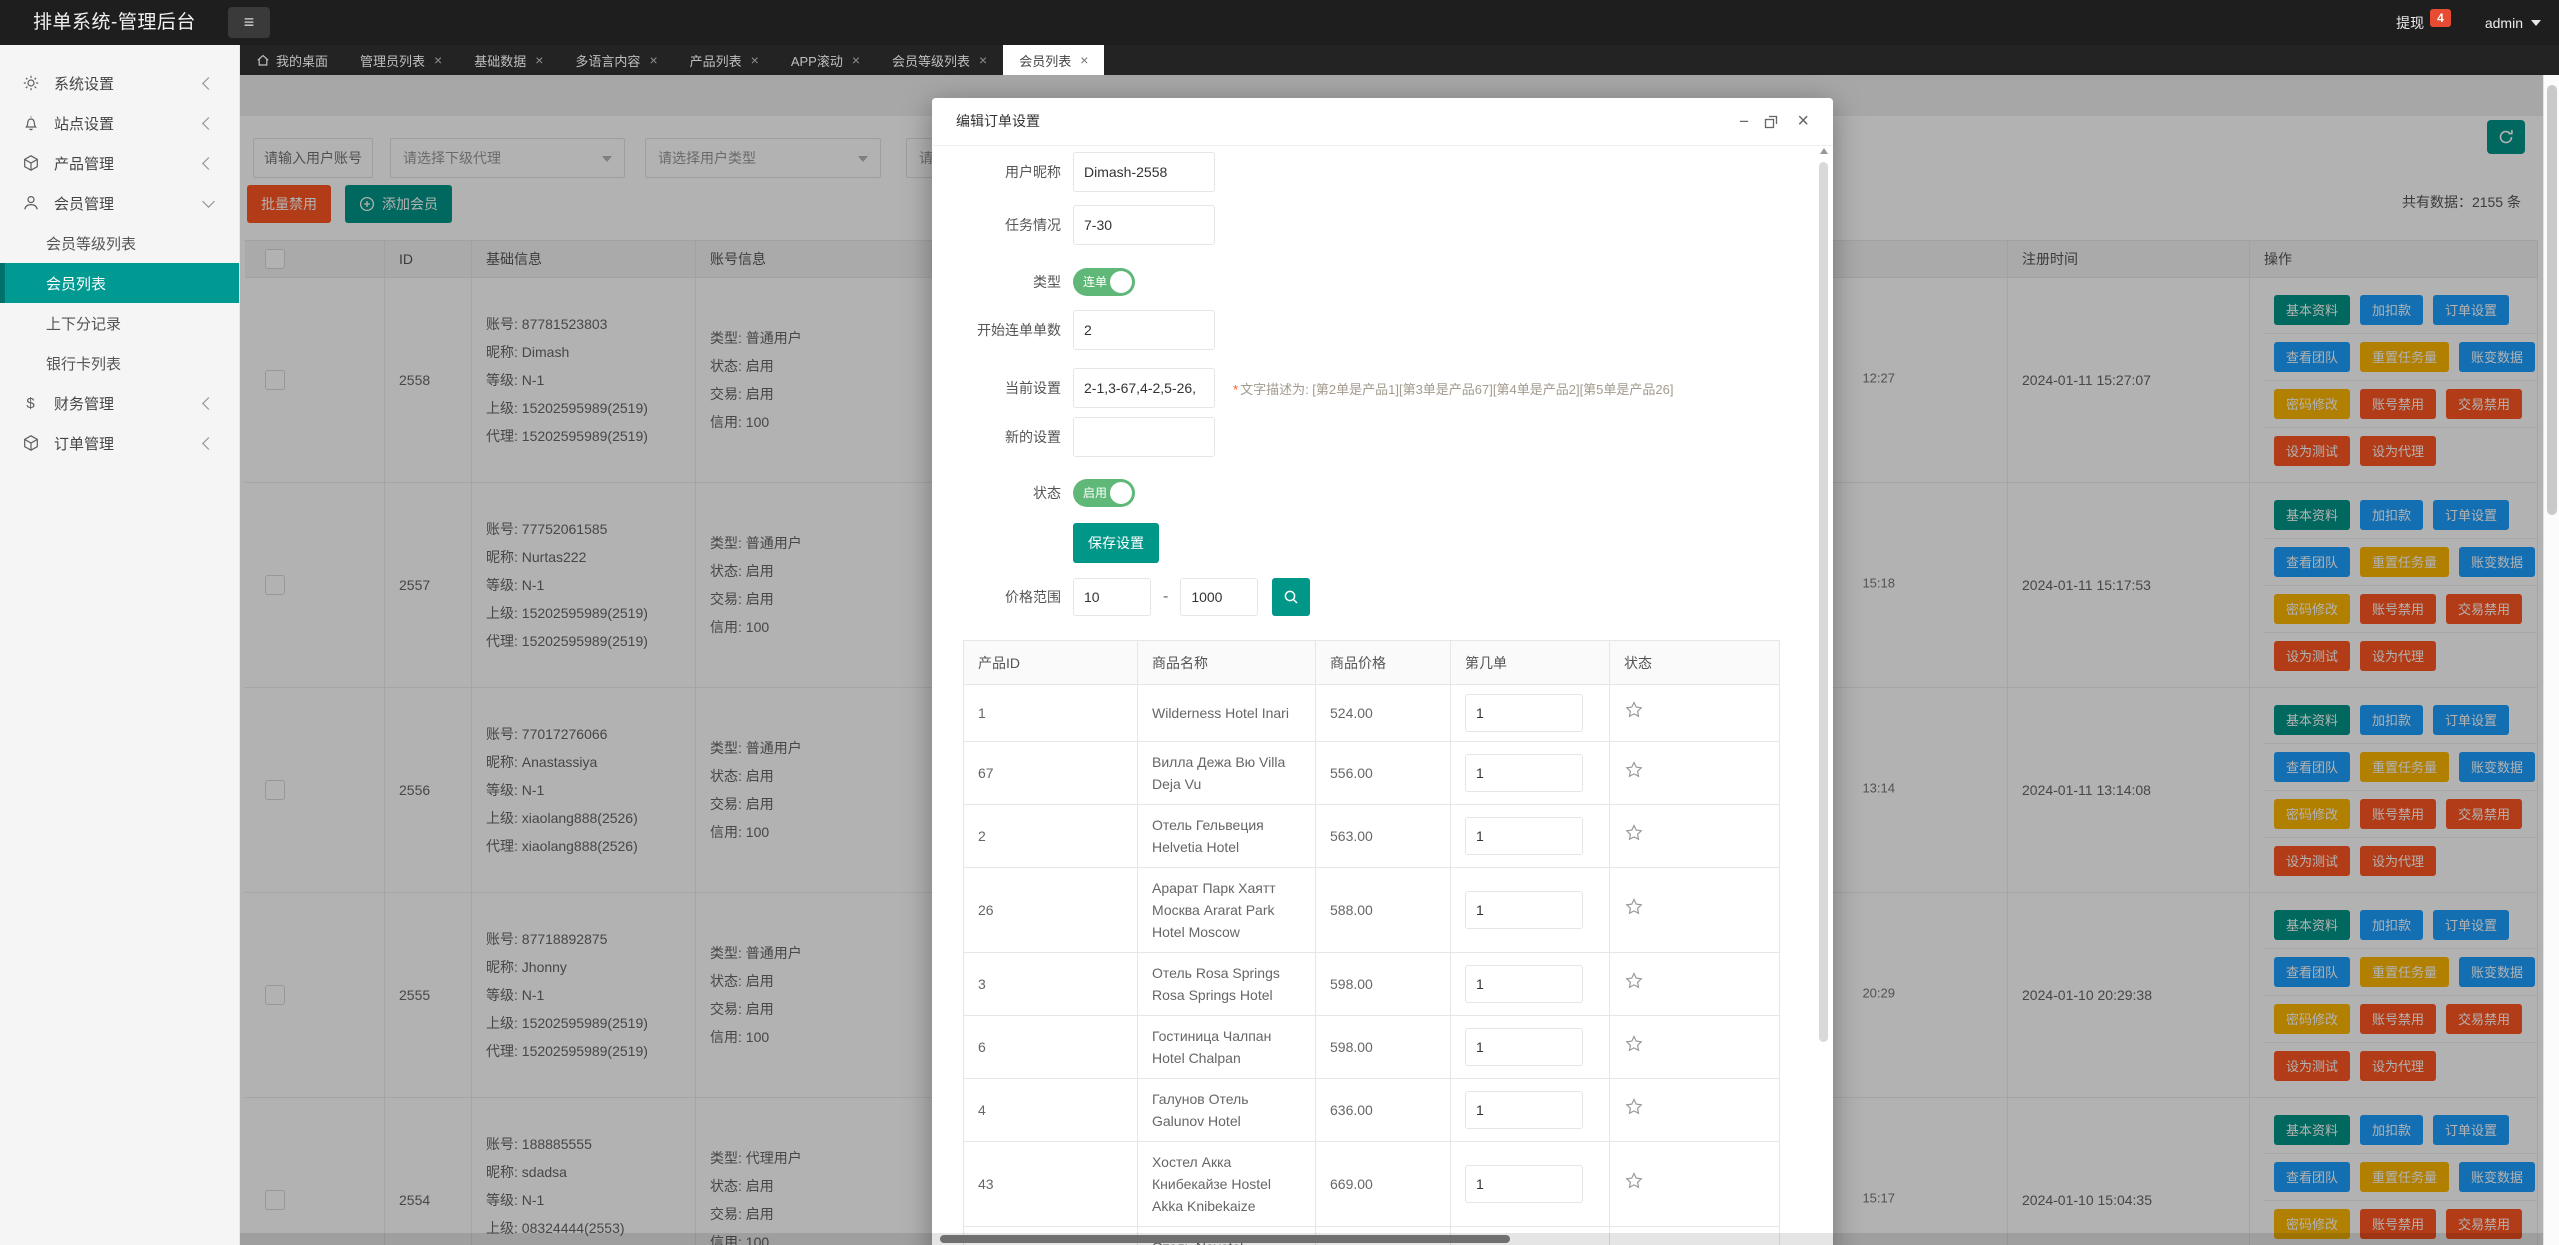 The image size is (2559, 1245). Describe the element at coordinates (292, 60) in the screenshot. I see `tab-我的桌面: 我的桌面` at that location.